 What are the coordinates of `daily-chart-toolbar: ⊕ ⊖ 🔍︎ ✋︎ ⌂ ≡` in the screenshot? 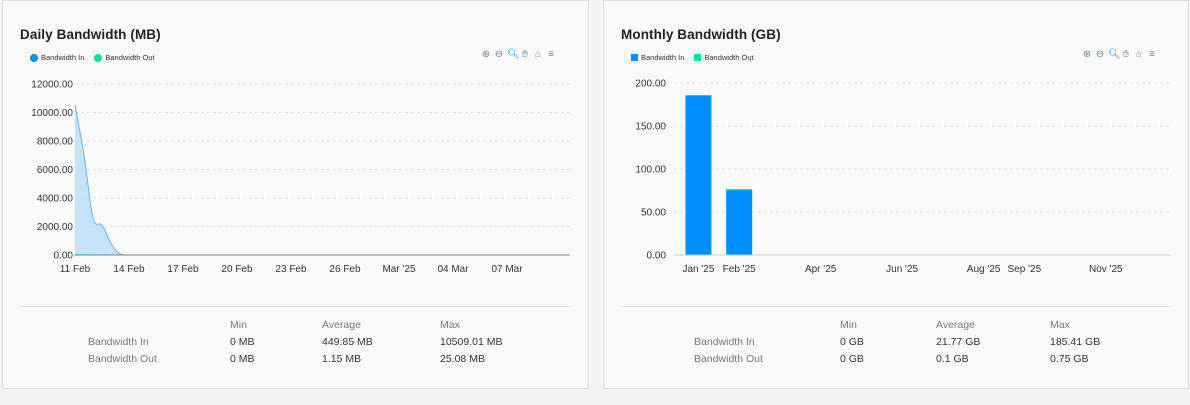 It's located at (518, 55).